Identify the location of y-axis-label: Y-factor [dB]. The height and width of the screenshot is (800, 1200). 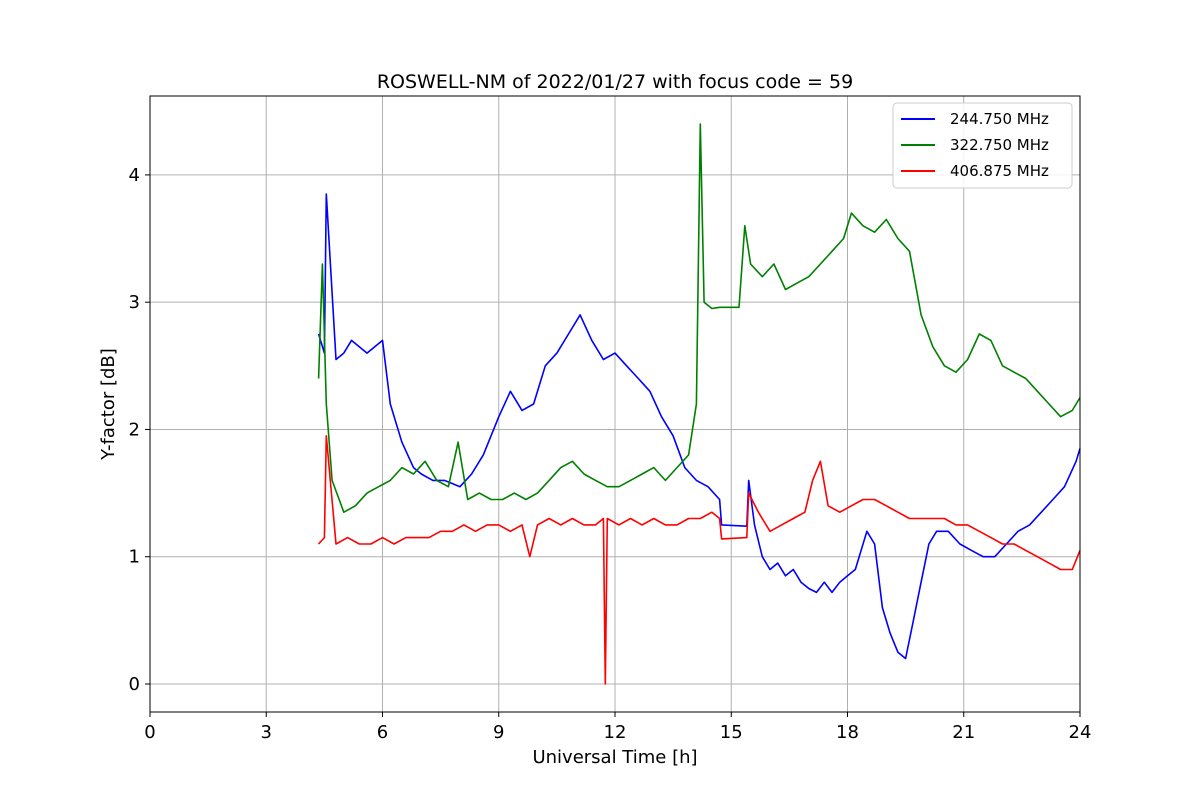
(108, 404).